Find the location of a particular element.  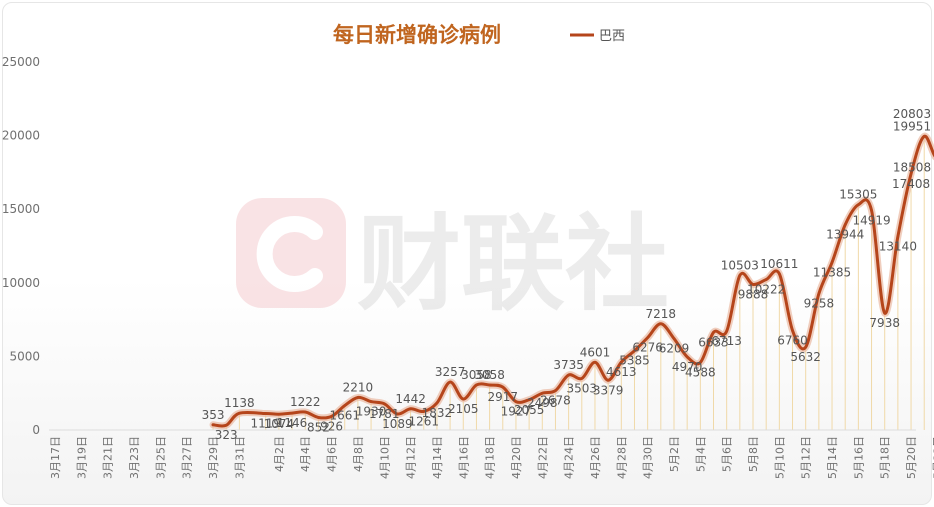

data-label: 2210 is located at coordinates (358, 387).